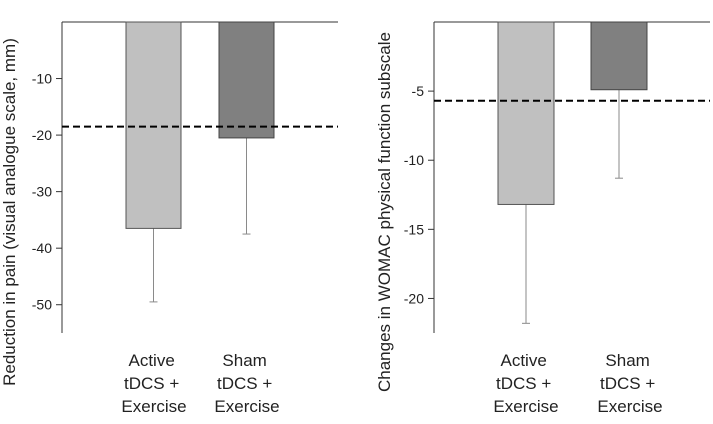 The width and height of the screenshot is (713, 424). I want to click on panel-pain-tick: -40, so click(47, 248).